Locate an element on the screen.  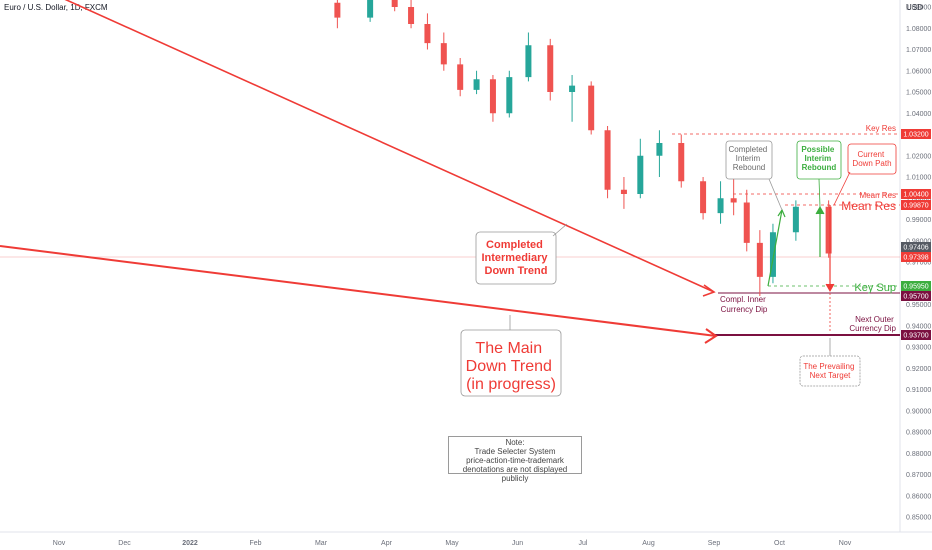
note-line-3: denotations are not displayed publicly is located at coordinates (515, 474).